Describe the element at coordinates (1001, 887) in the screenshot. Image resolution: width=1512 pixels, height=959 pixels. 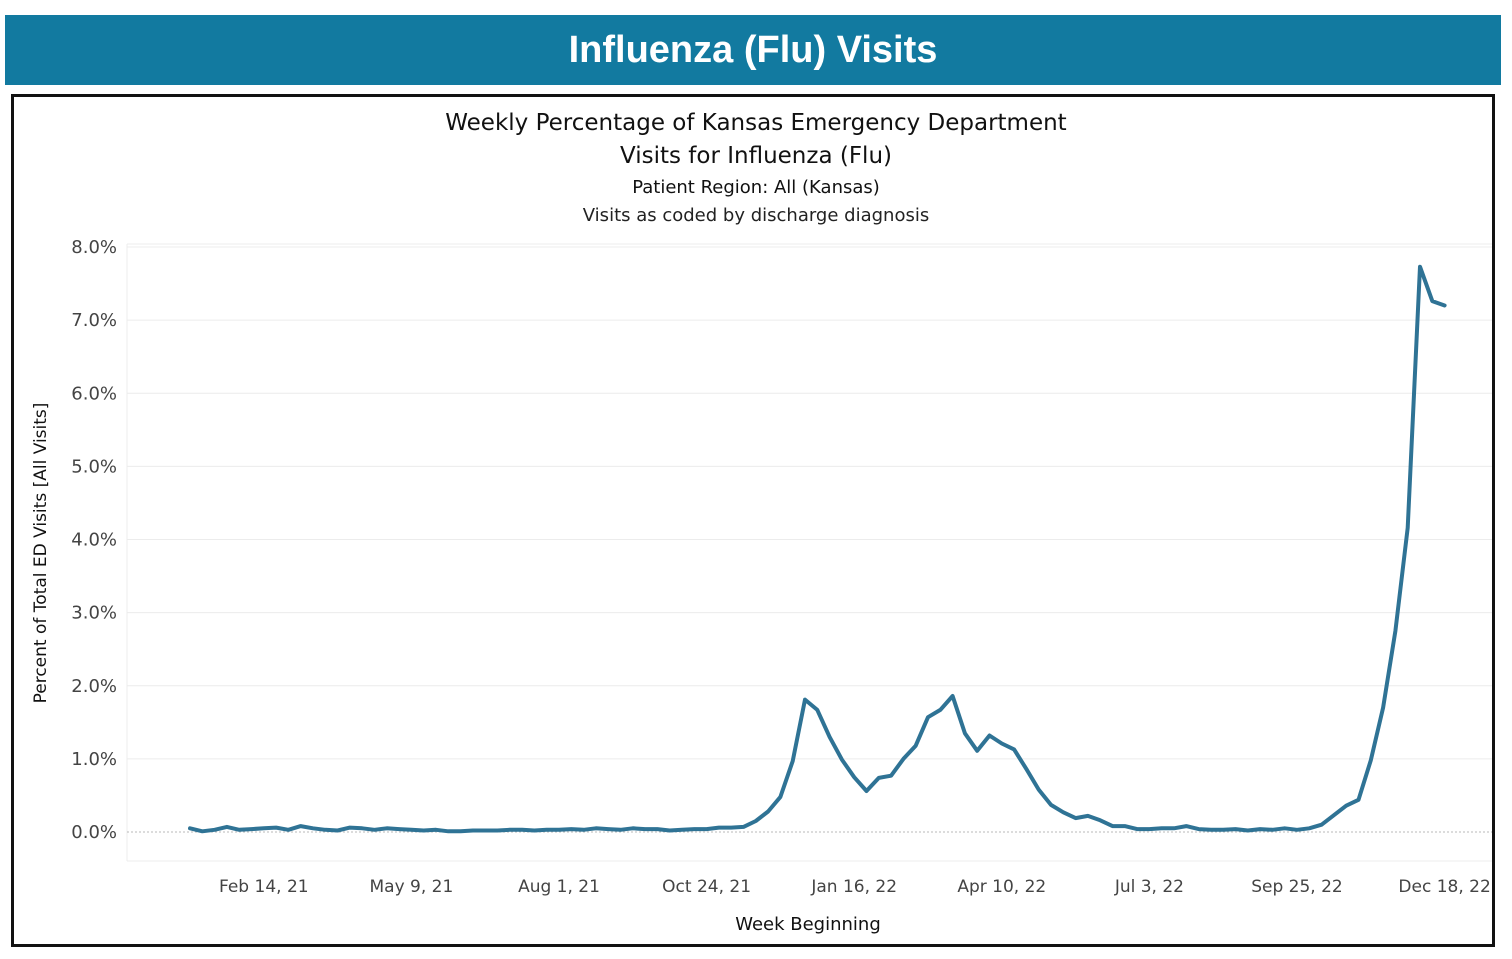
I see `x-tick-label: Apr 10, 22` at that location.